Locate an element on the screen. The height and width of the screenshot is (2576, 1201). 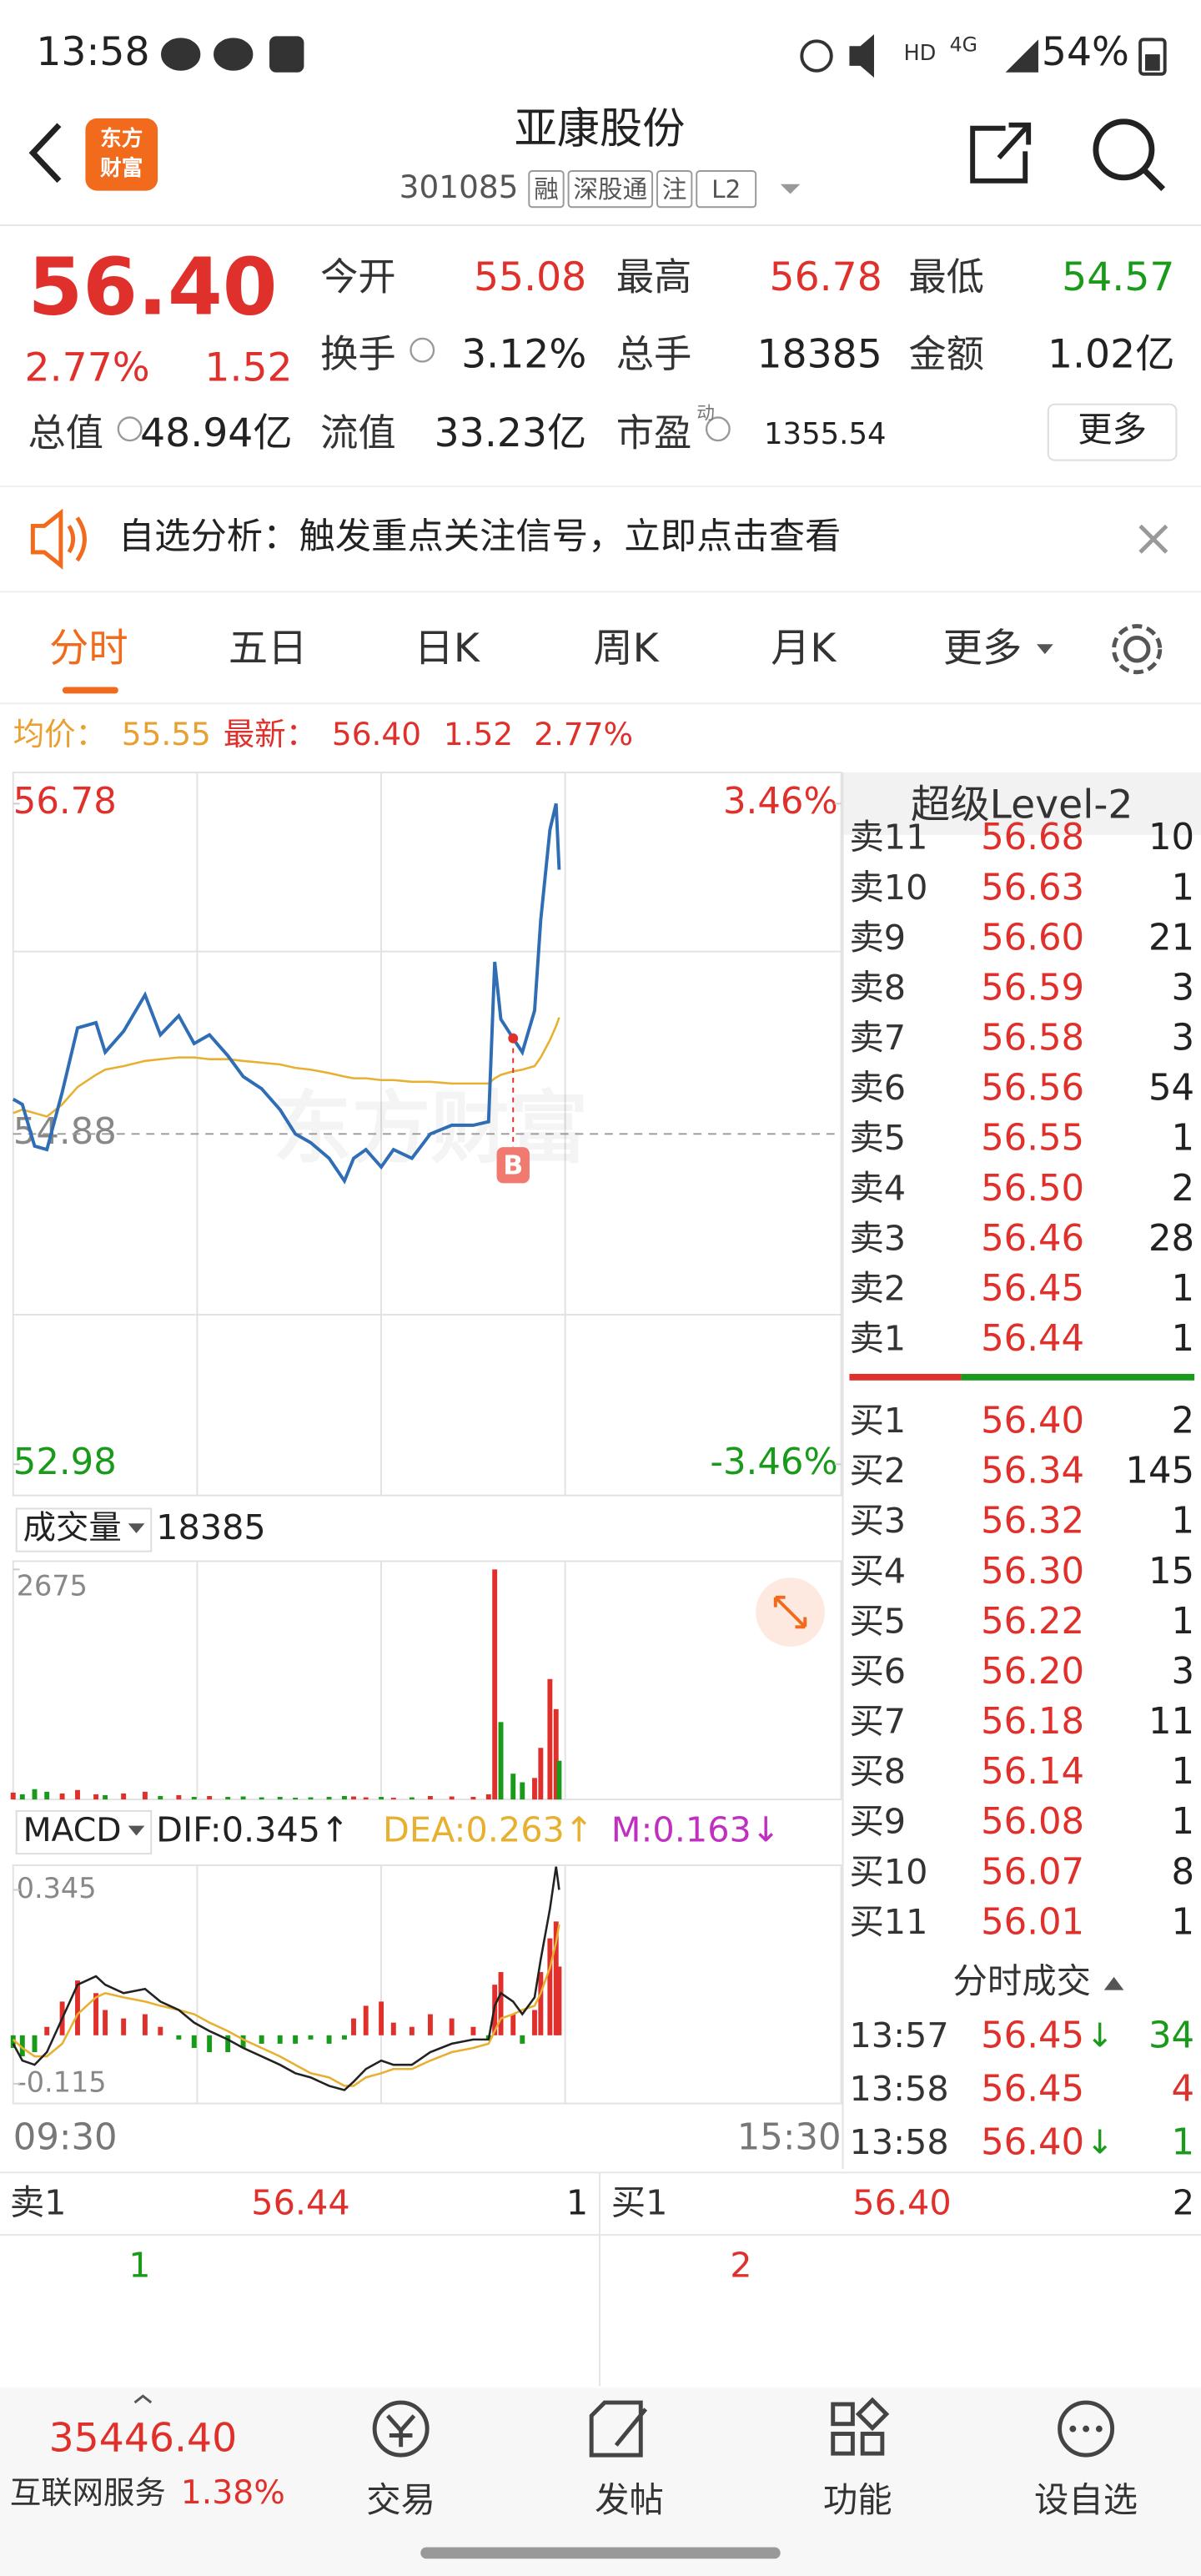
volume-selector is located at coordinates (84, 1529).